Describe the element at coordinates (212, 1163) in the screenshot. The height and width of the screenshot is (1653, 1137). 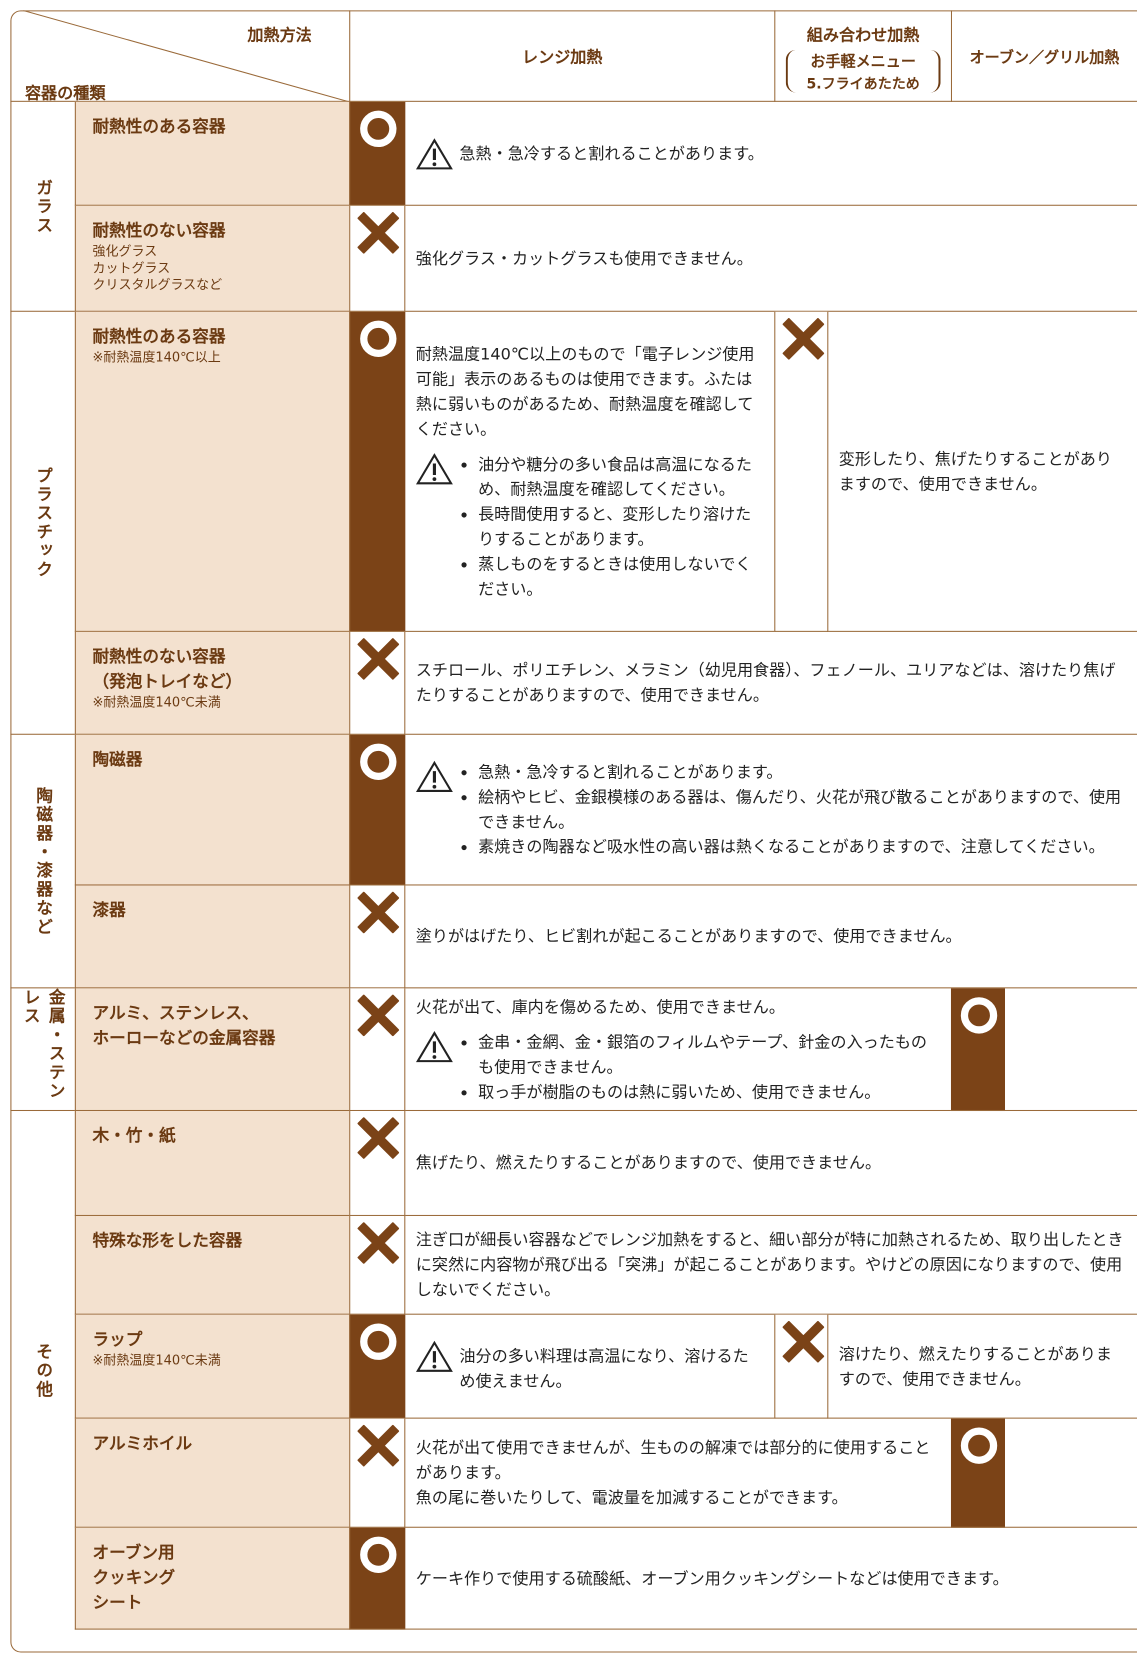
I see `container-cell: 木・竹・紙` at that location.